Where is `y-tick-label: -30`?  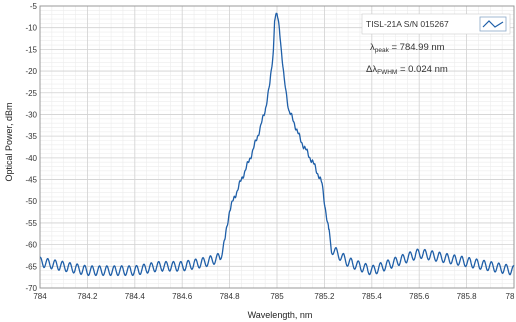 y-tick-label: -30 is located at coordinates (31, 114).